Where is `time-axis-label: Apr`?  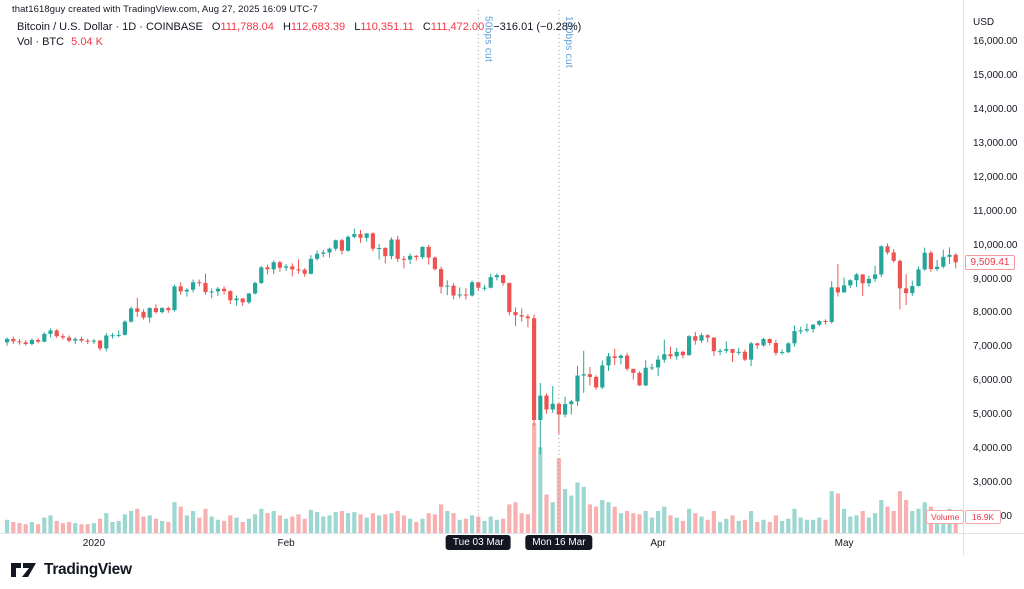
time-axis-label: Apr is located at coordinates (658, 543).